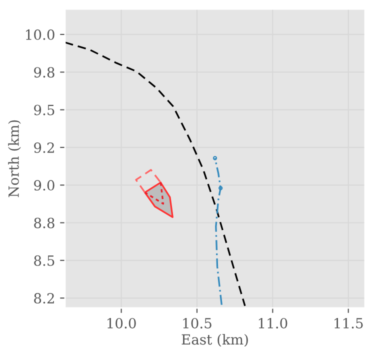 This screenshot has height=357, width=374. Describe the element at coordinates (44, 223) in the screenshot. I see `y-tick-label: 8.8` at that location.